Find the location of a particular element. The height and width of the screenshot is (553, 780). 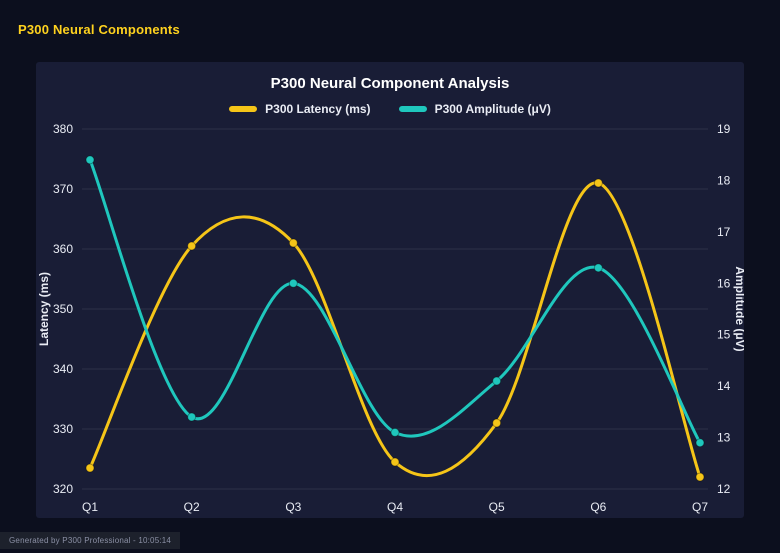

legend-label-latency: P300 Latency (ms) is located at coordinates (318, 109).